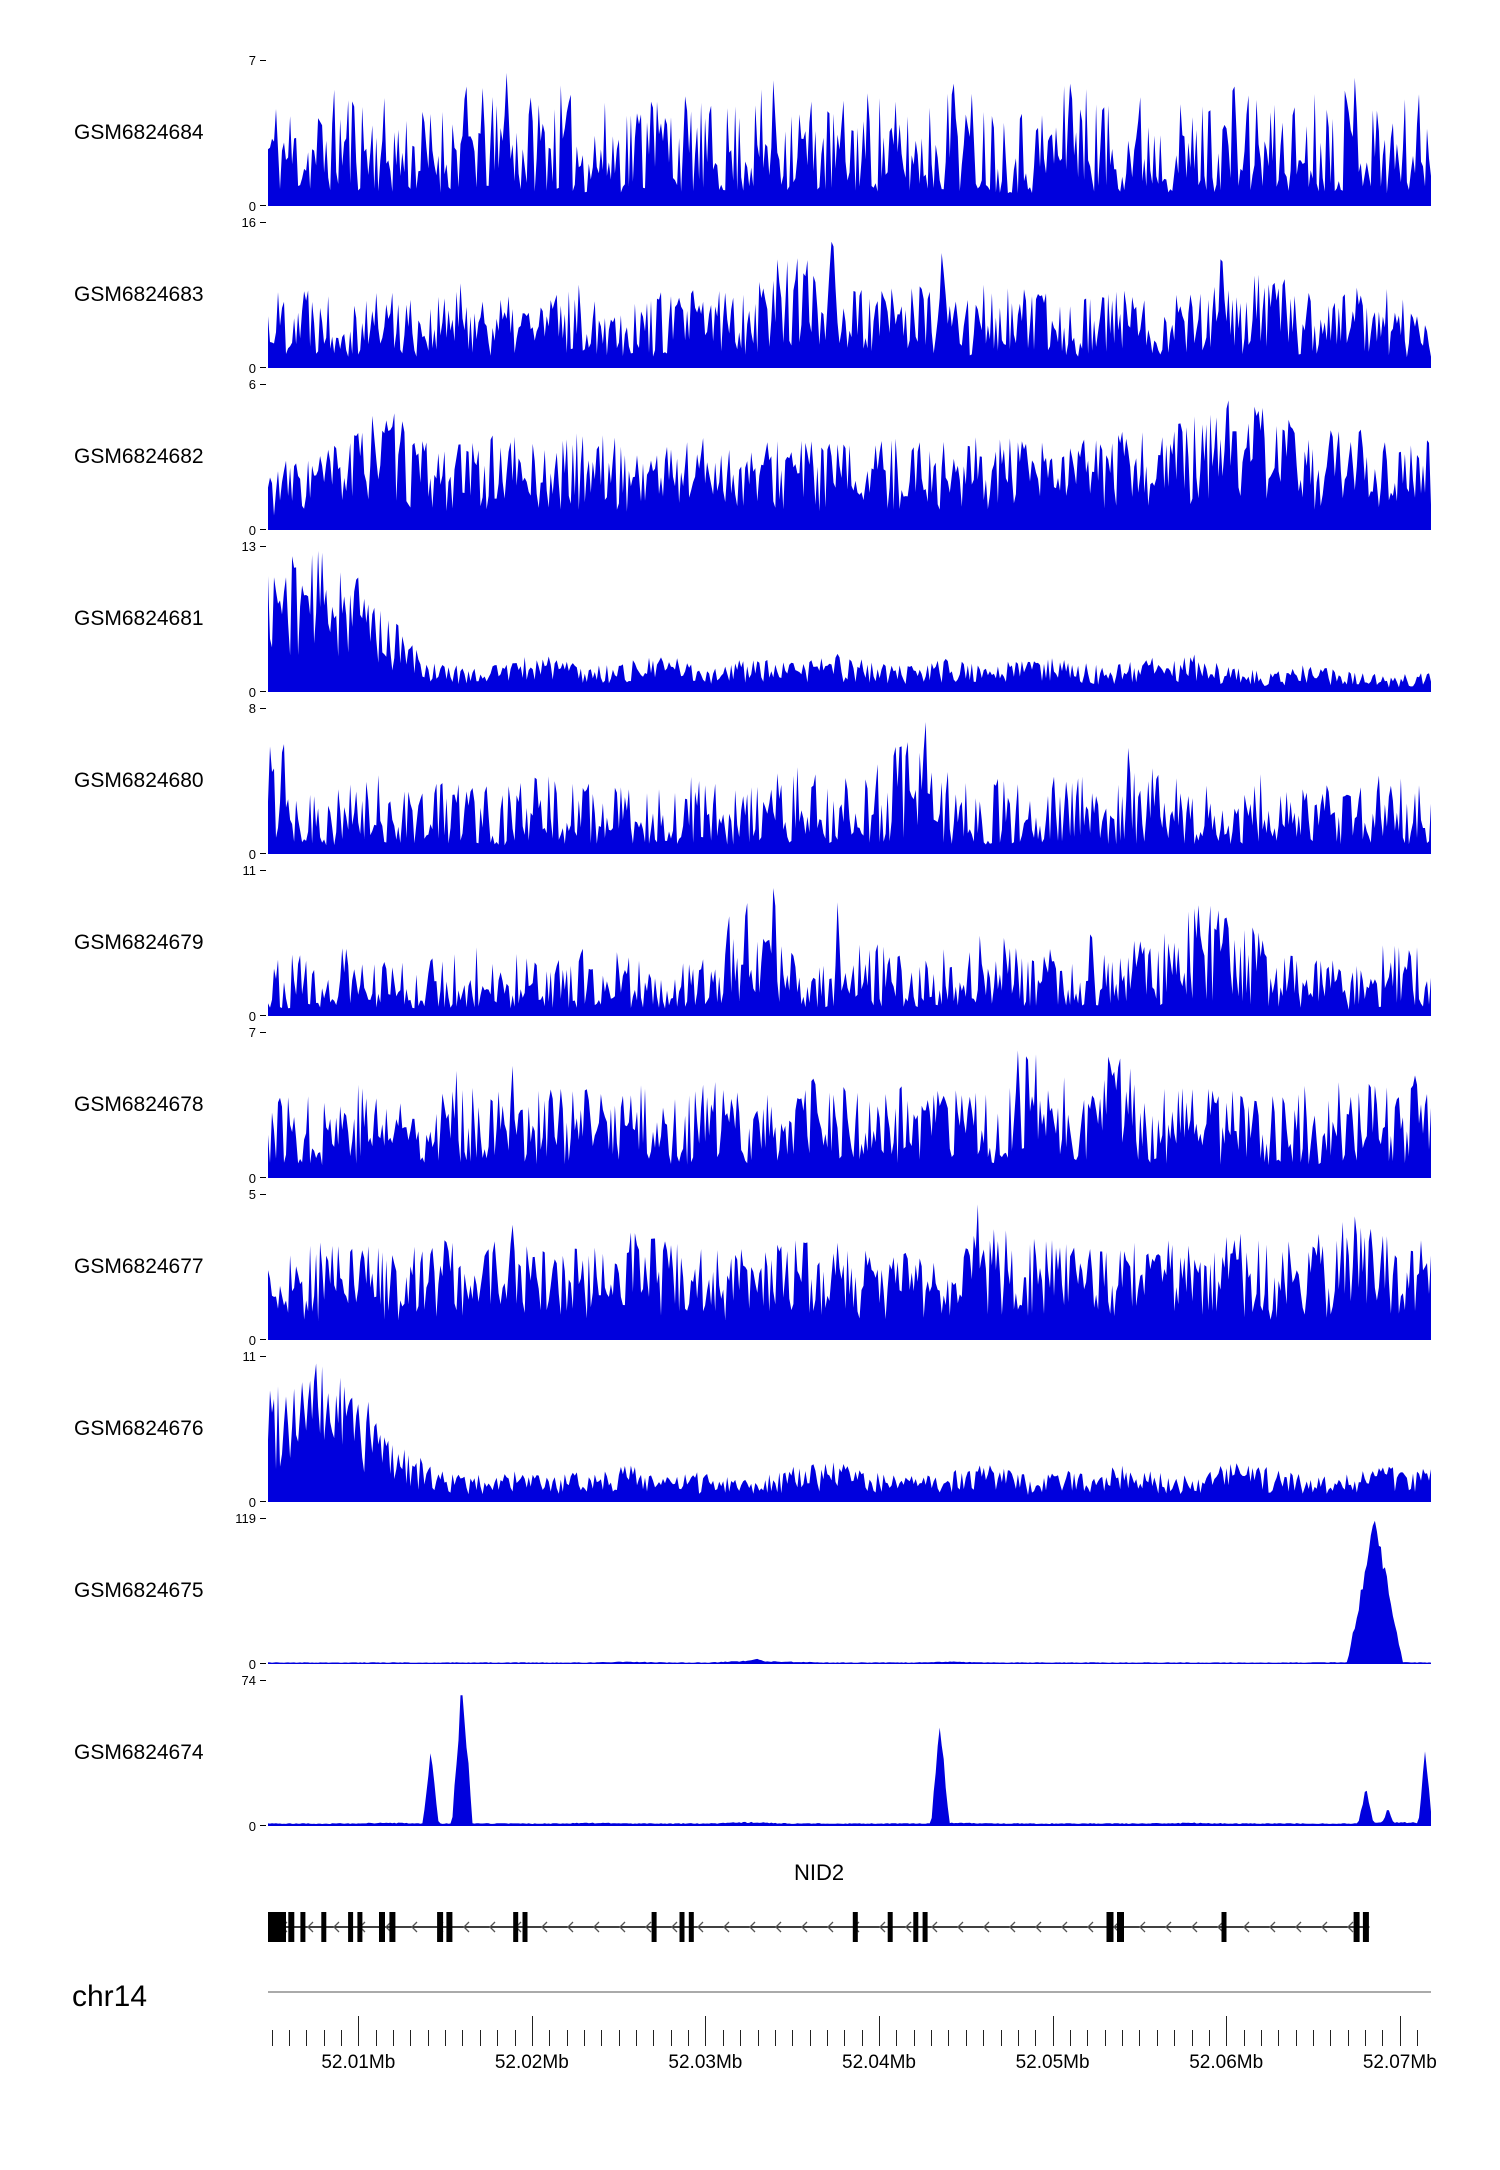 This screenshot has width=1500, height=2170. I want to click on track-label: GSM6824681, so click(139, 618).